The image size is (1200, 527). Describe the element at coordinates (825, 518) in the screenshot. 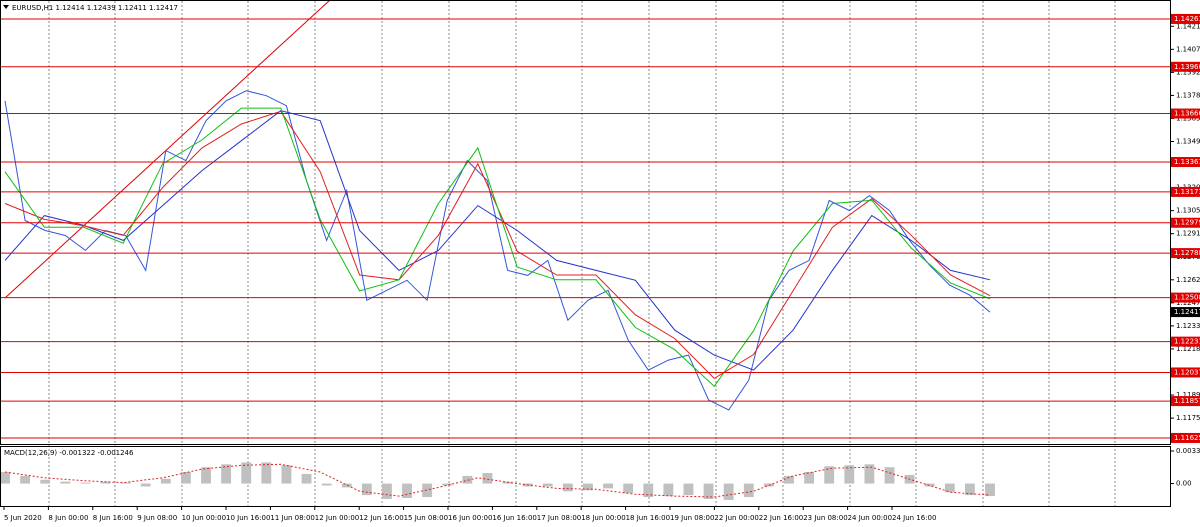

I see `x-tick-label: 23 Jun 08:00` at that location.